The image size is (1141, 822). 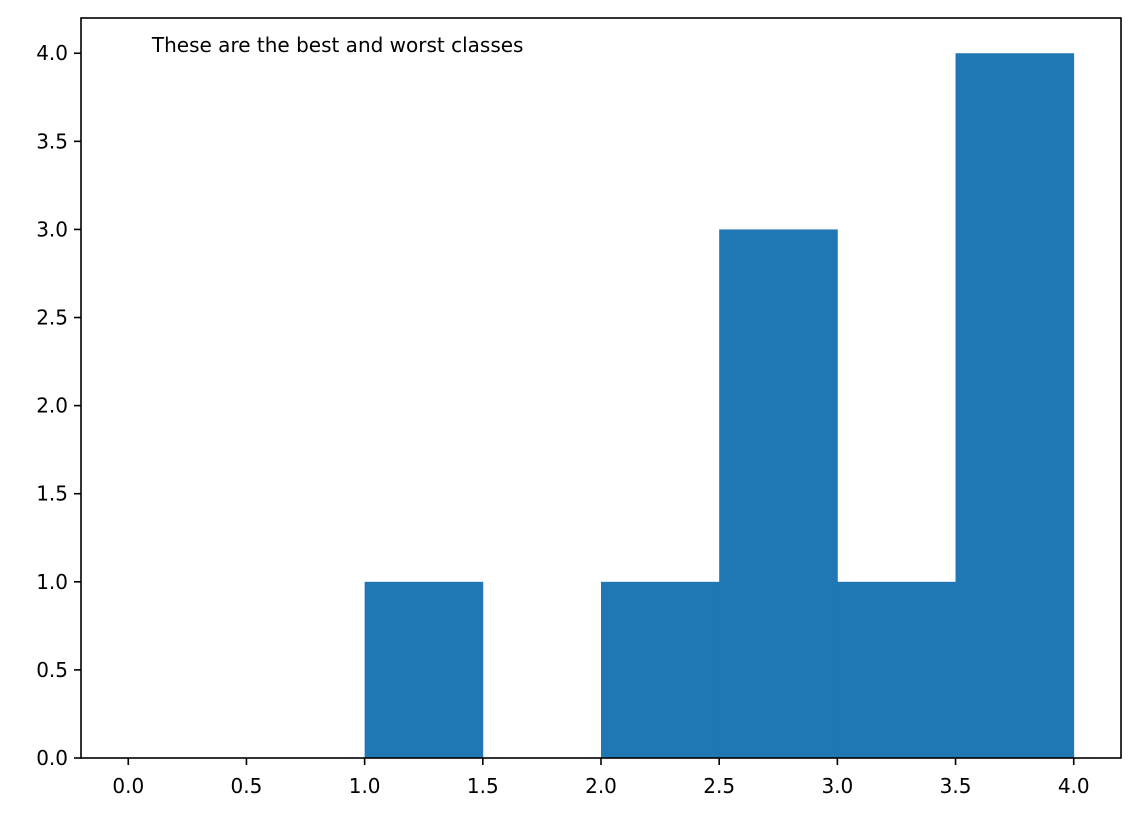 I want to click on x-tick-label: 2.0, so click(x=601, y=786).